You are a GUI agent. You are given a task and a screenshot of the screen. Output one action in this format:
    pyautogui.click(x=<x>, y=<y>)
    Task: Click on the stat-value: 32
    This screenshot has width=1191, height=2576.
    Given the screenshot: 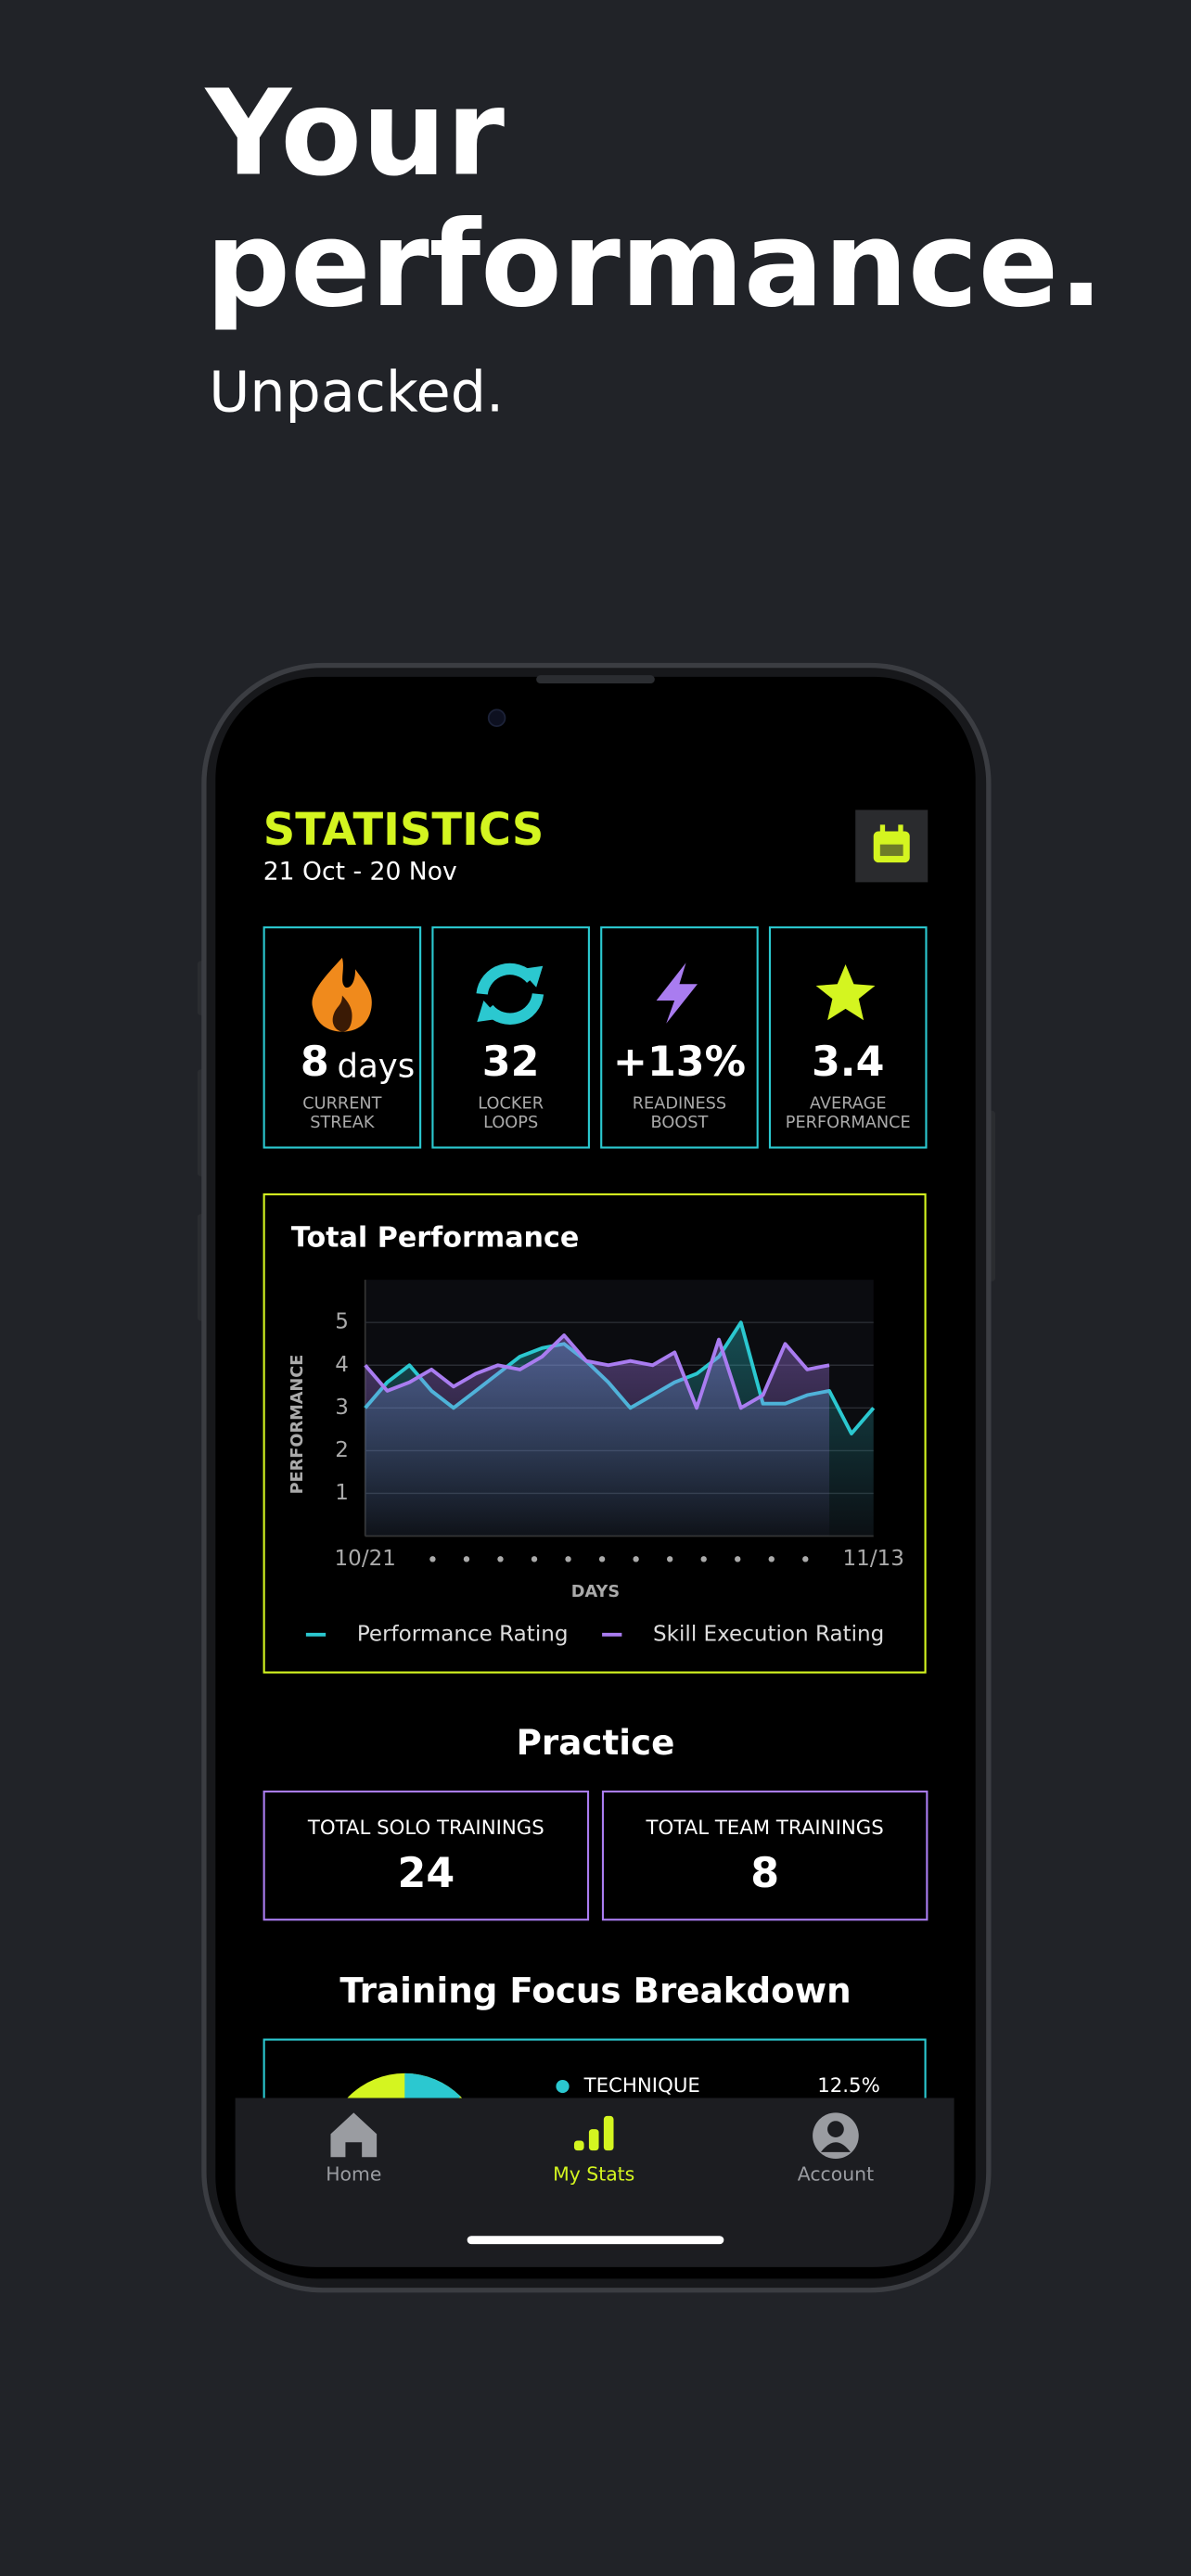 What is the action you would take?
    pyautogui.click(x=511, y=1062)
    